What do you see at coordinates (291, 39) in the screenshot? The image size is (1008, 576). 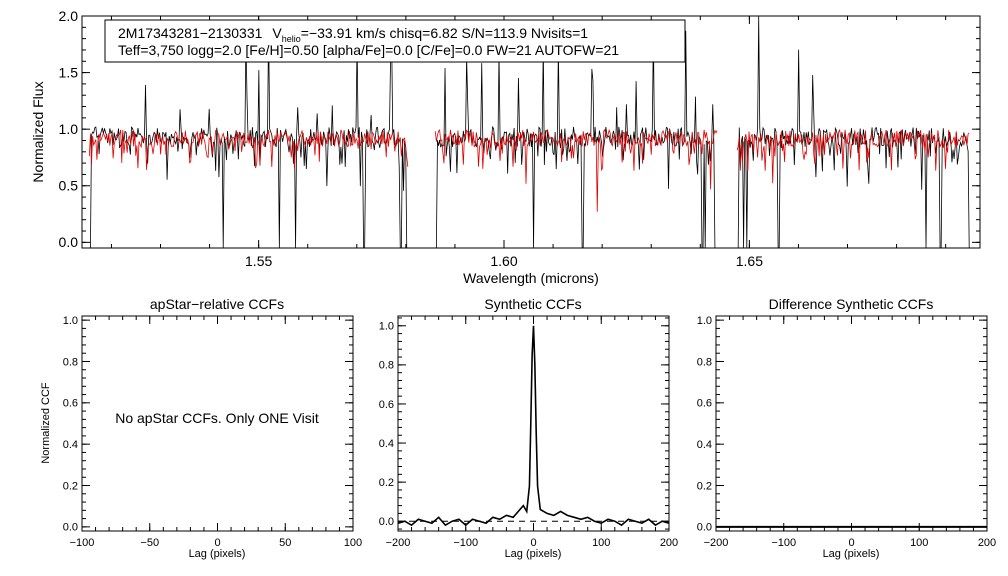 I see `annotation-v-subscript: helio` at bounding box center [291, 39].